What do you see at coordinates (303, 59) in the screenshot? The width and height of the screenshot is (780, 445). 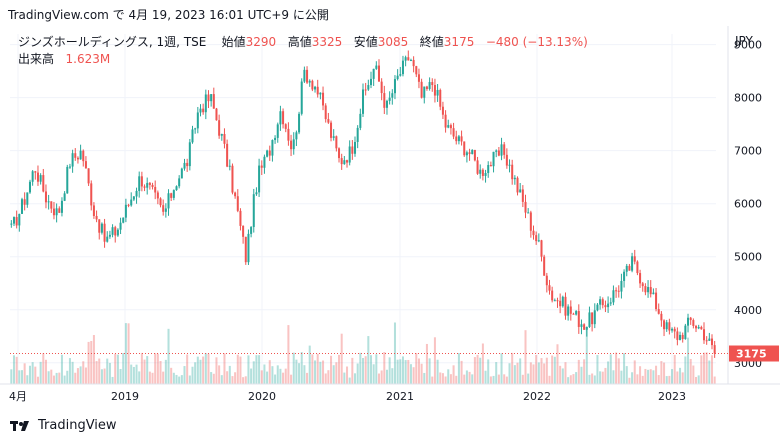 I see `legend-row-volume: 出来高 1.623M` at bounding box center [303, 59].